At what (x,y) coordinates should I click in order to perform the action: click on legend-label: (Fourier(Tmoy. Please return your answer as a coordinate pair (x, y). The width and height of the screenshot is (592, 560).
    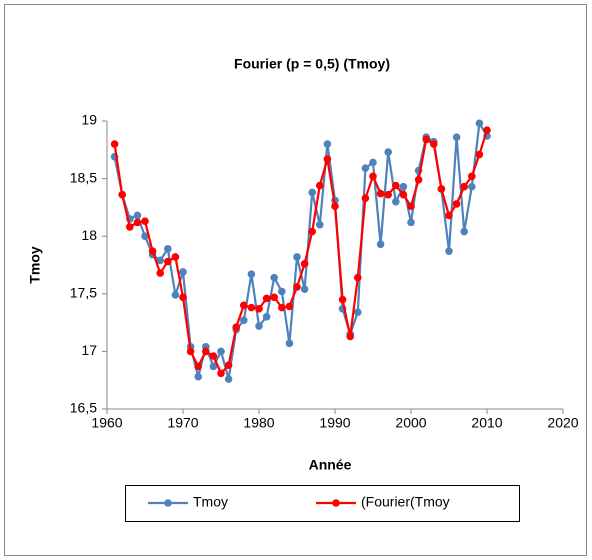
    Looking at the image, I should click on (405, 502).